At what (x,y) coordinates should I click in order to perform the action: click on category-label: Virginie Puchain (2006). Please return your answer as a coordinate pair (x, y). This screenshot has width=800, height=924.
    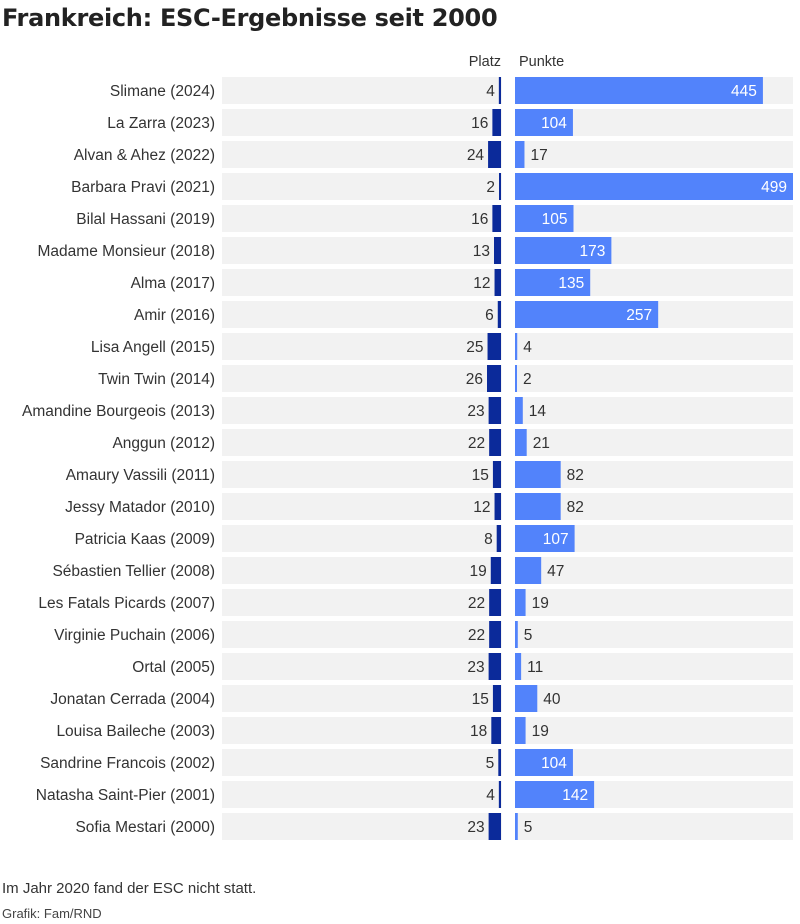
    Looking at the image, I should click on (134, 635).